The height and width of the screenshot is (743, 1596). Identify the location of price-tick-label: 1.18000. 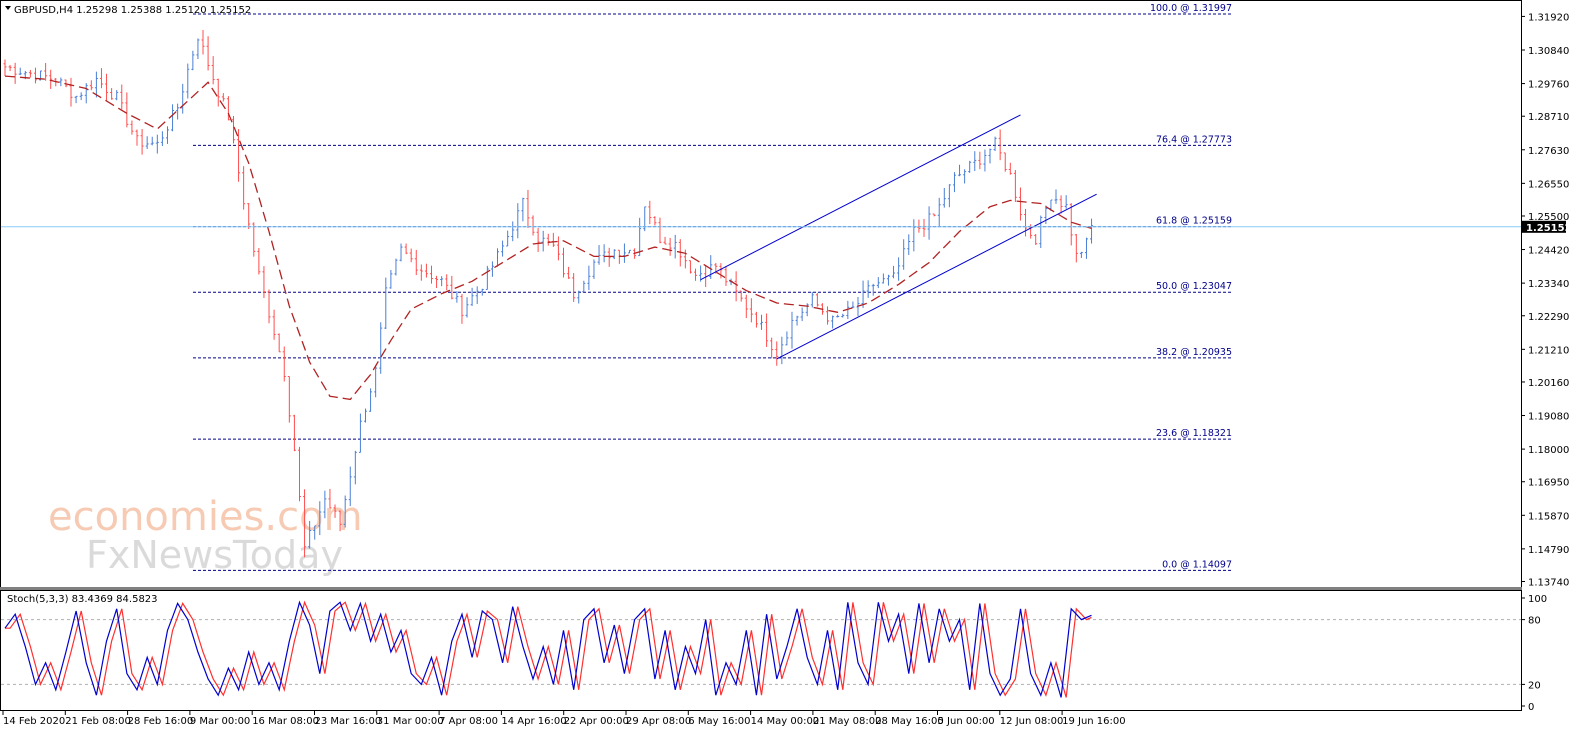
(1548, 450).